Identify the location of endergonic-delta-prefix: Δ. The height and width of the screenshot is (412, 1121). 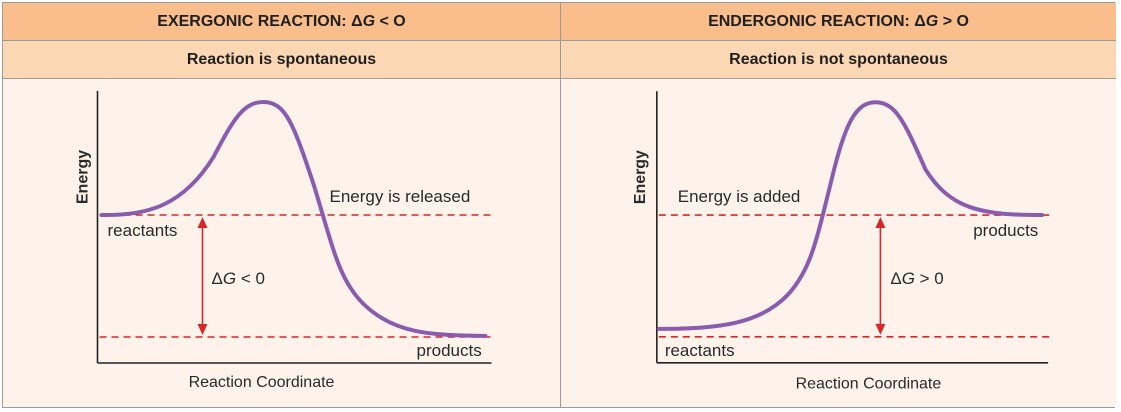
(895, 278).